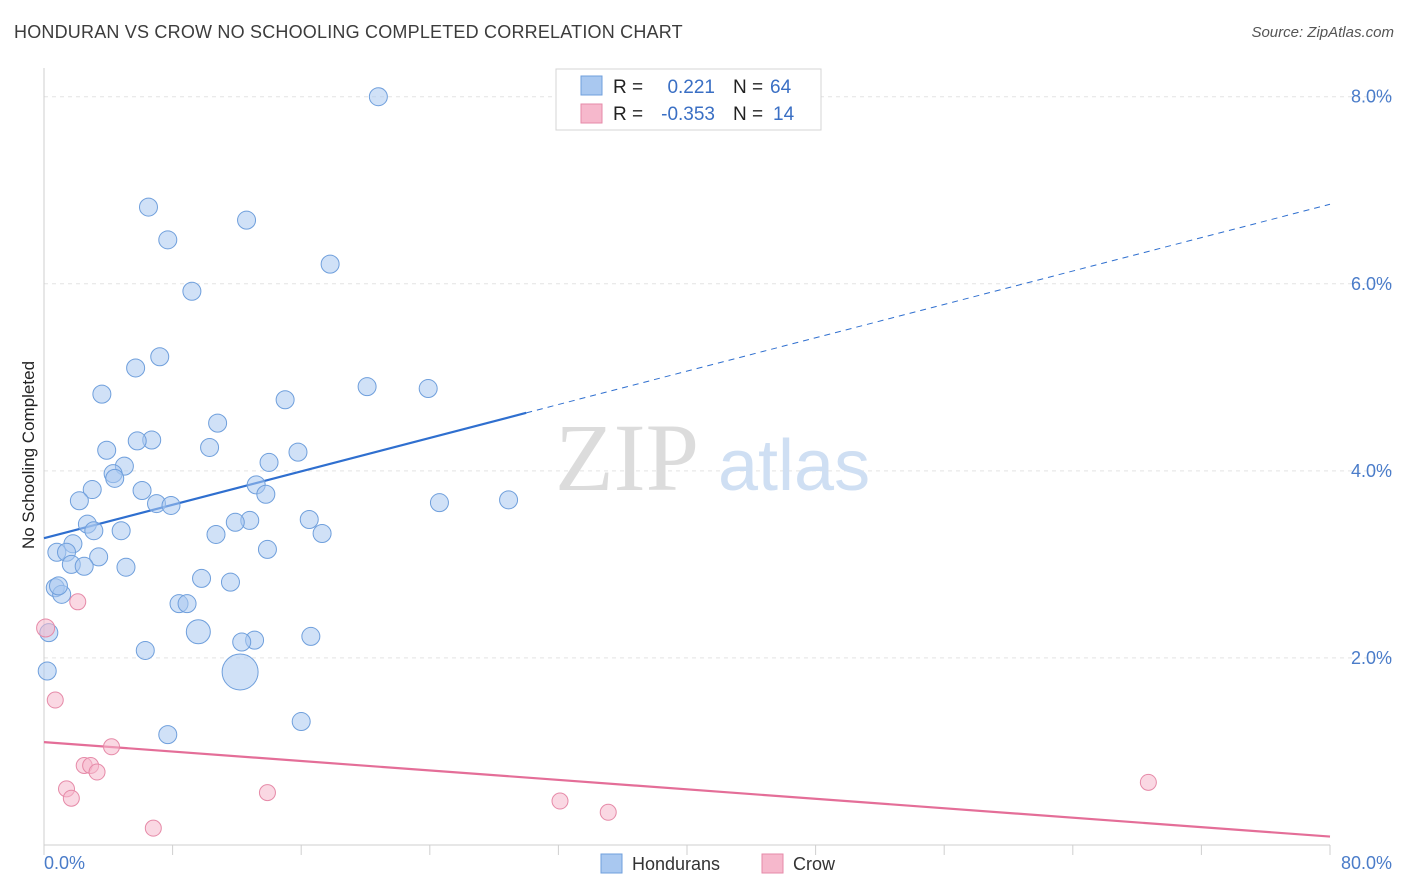 The image size is (1406, 892). What do you see at coordinates (591, 113) in the screenshot?
I see `stats-legend-swatch-crow` at bounding box center [591, 113].